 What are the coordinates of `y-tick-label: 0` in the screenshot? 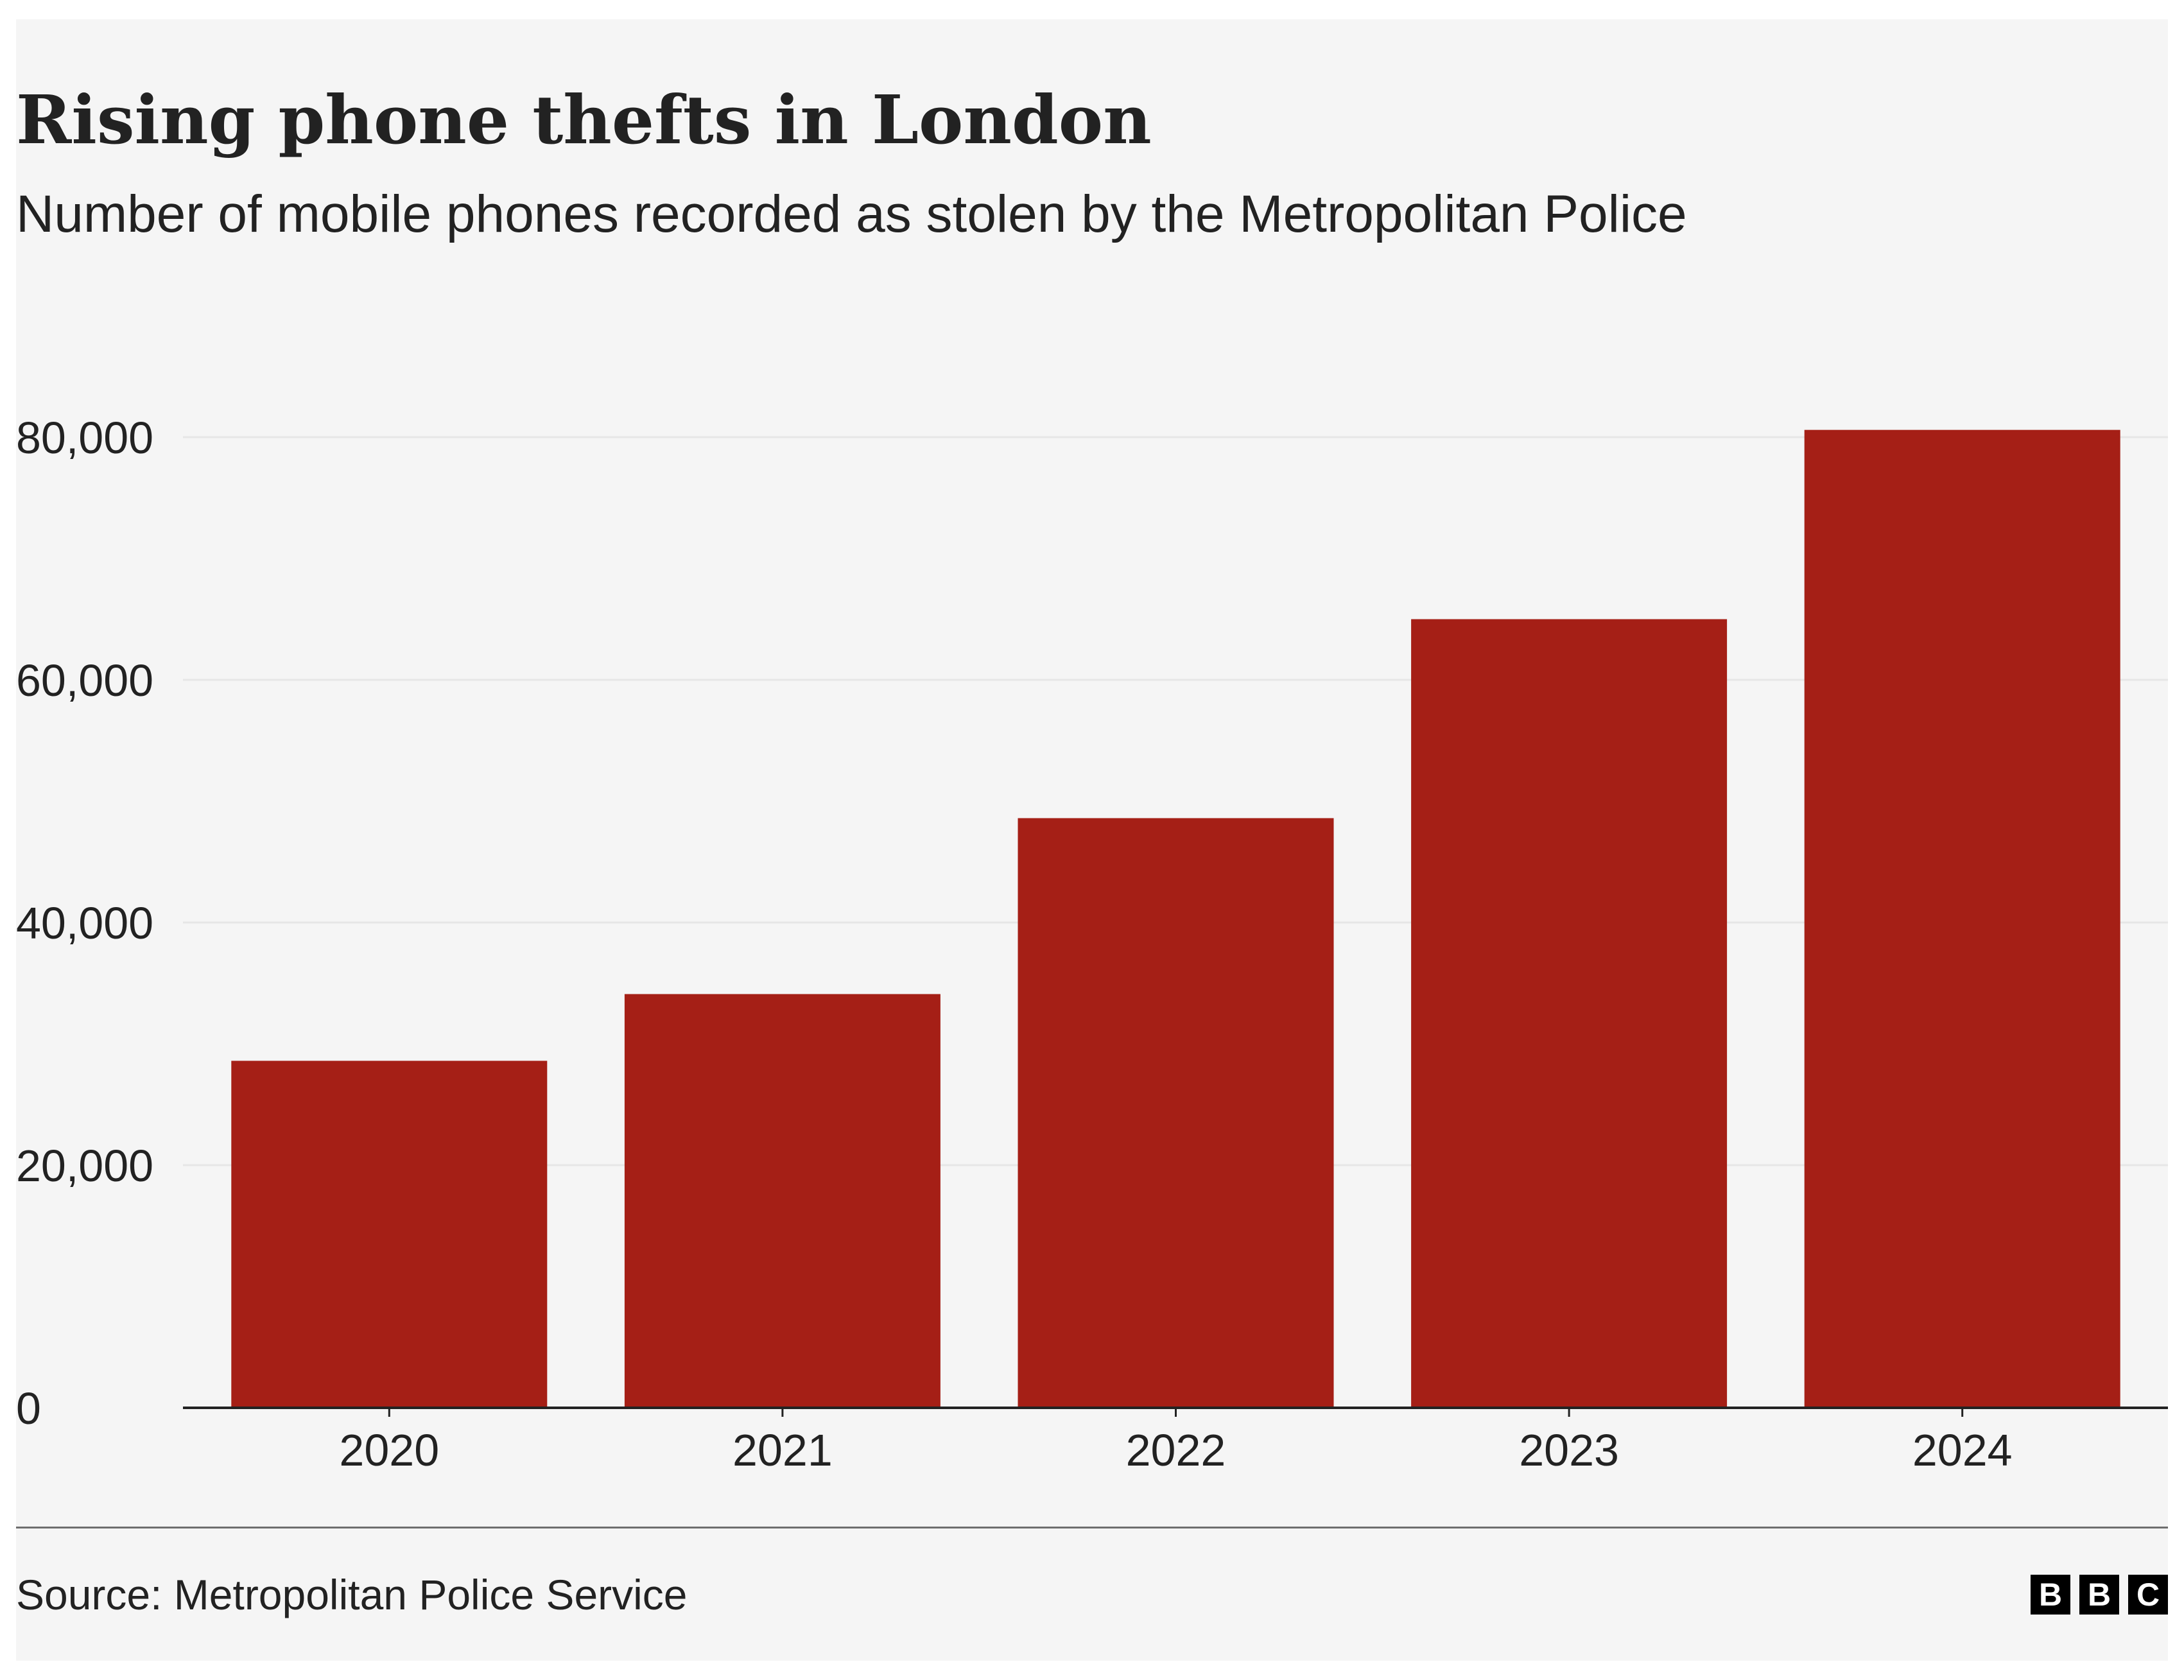 It's located at (28, 1408).